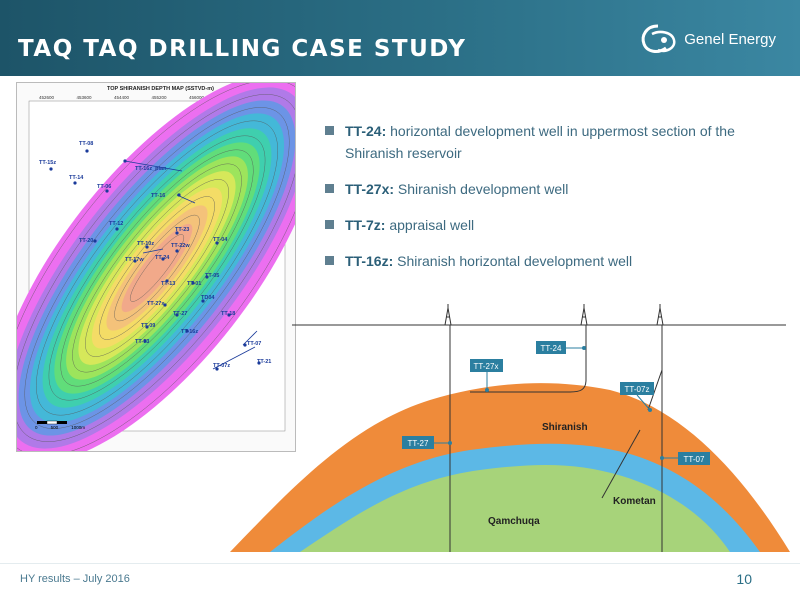 This screenshot has width=800, height=600. What do you see at coordinates (146, 244) in the screenshot?
I see `well-label: TT-10z` at bounding box center [146, 244].